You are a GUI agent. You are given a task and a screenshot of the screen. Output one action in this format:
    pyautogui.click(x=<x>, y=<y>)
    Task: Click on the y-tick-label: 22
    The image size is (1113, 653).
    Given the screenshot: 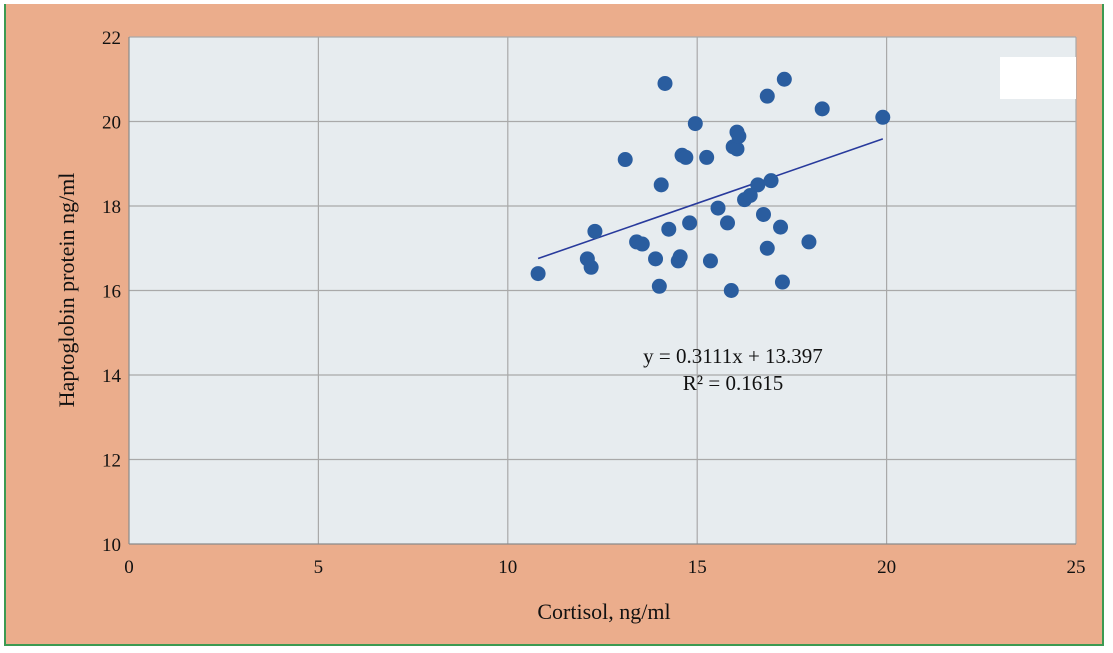 What is the action you would take?
    pyautogui.click(x=111, y=38)
    